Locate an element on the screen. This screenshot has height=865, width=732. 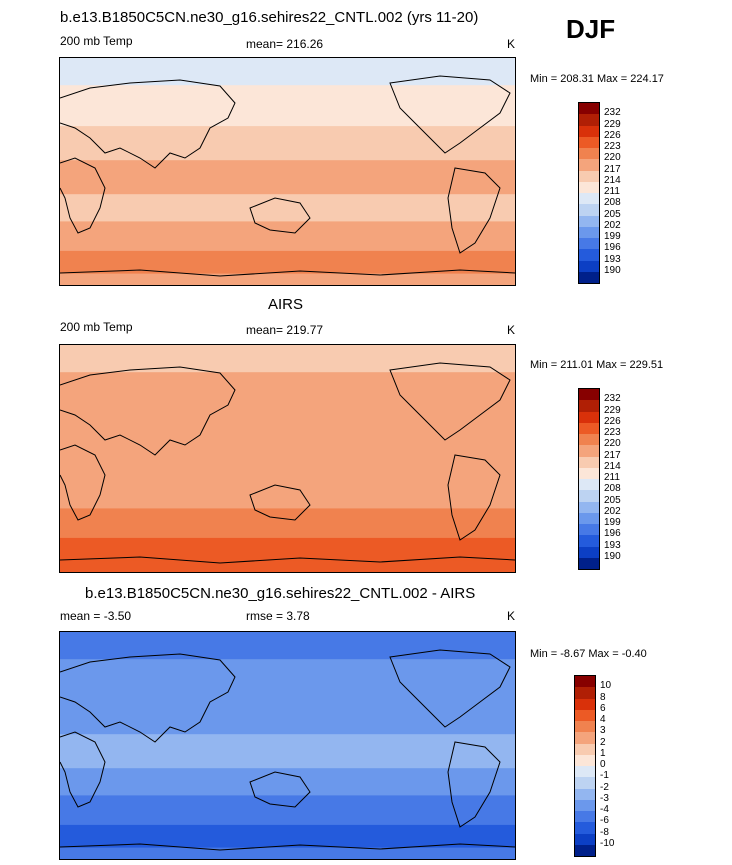
colorbar-tick-label: 2 is located at coordinates (603, 742).